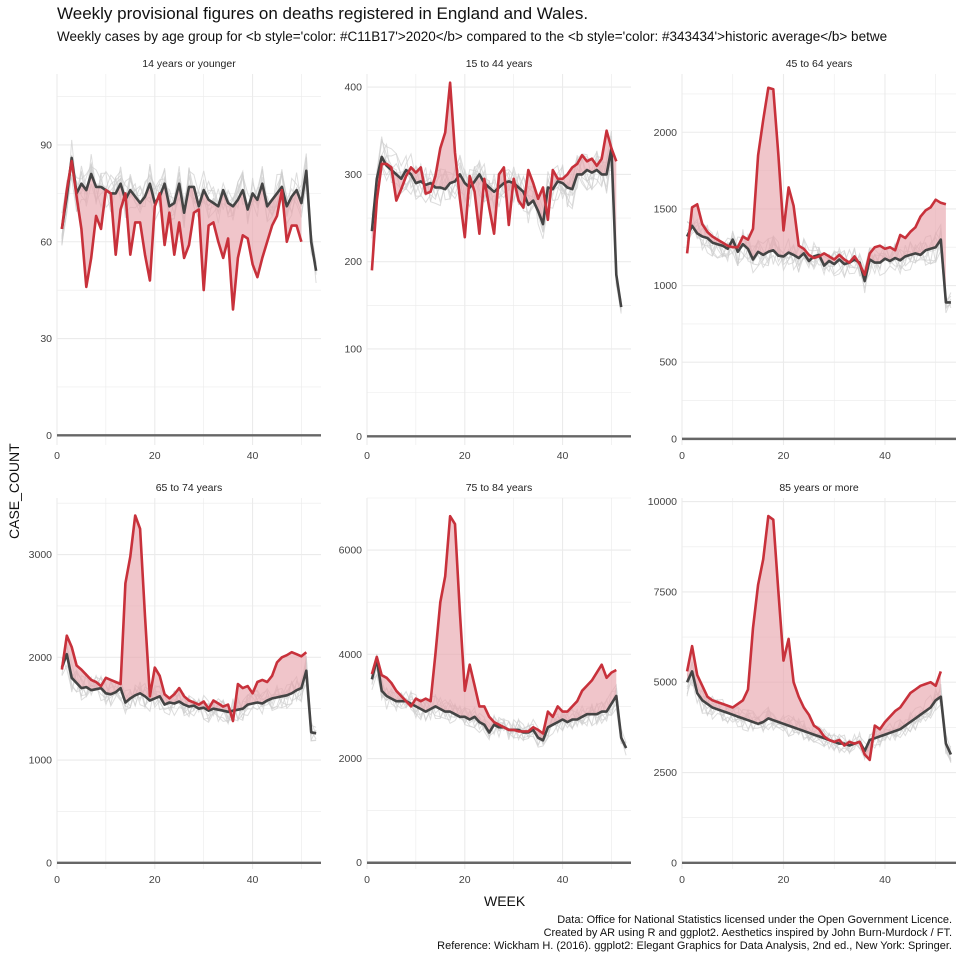  What do you see at coordinates (353, 262) in the screenshot?
I see `y-tick-label: 200` at bounding box center [353, 262].